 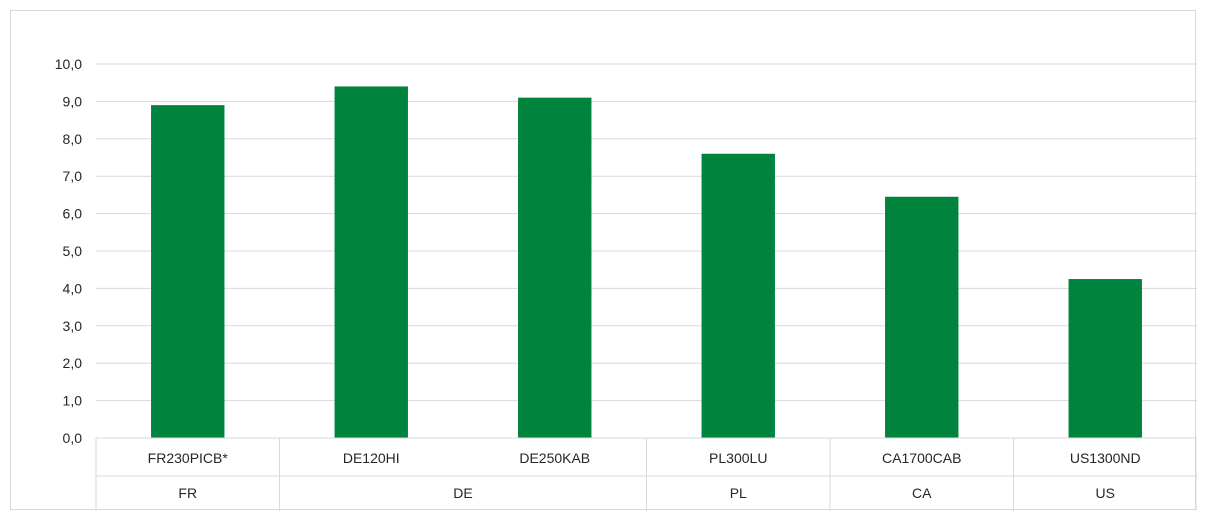 What do you see at coordinates (73, 214) in the screenshot?
I see `y-tick-label: 6,0` at bounding box center [73, 214].